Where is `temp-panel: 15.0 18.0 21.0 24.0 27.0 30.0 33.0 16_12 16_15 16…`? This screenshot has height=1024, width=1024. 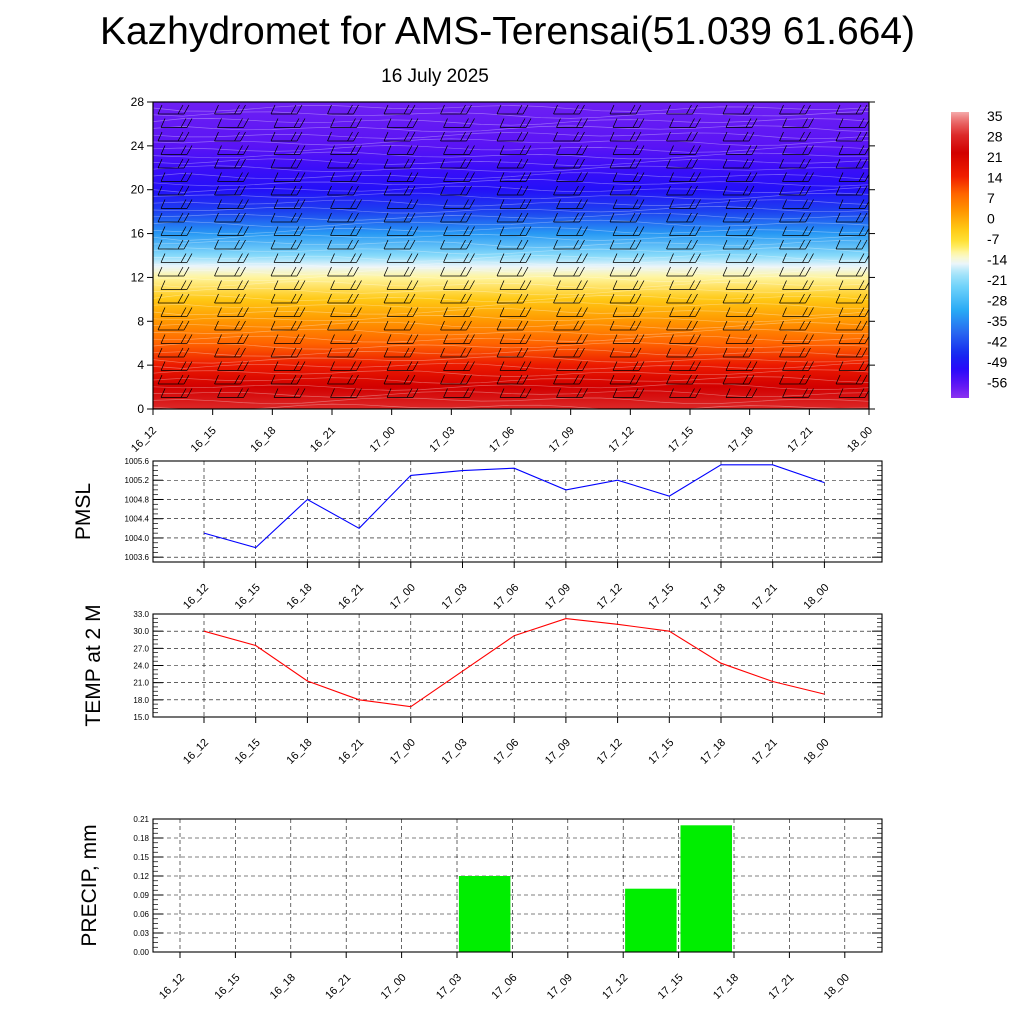 temp-panel: 15.0 18.0 21.0 24.0 27.0 30.0 33.0 16_12 16_15 16… is located at coordinates (482, 685).